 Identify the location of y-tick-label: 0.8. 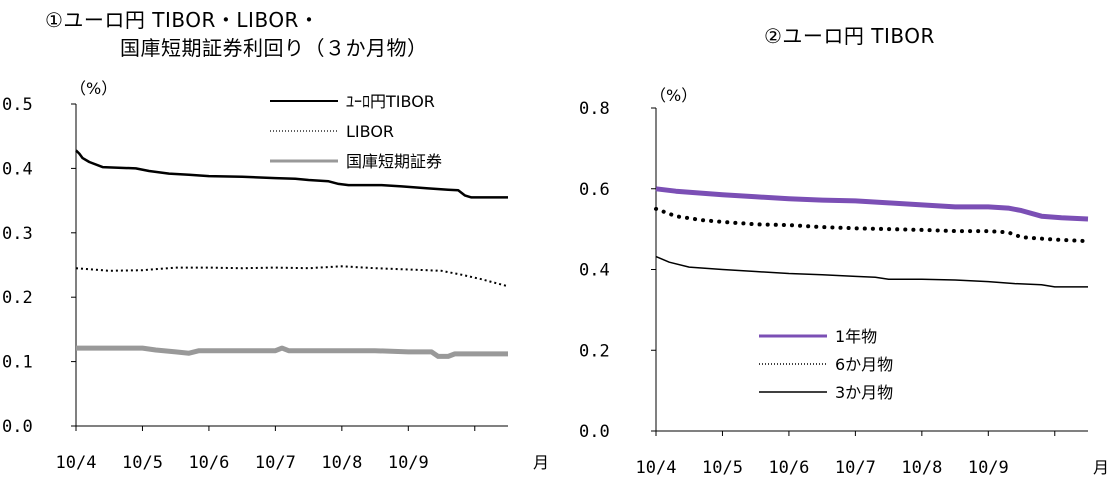
(594, 109).